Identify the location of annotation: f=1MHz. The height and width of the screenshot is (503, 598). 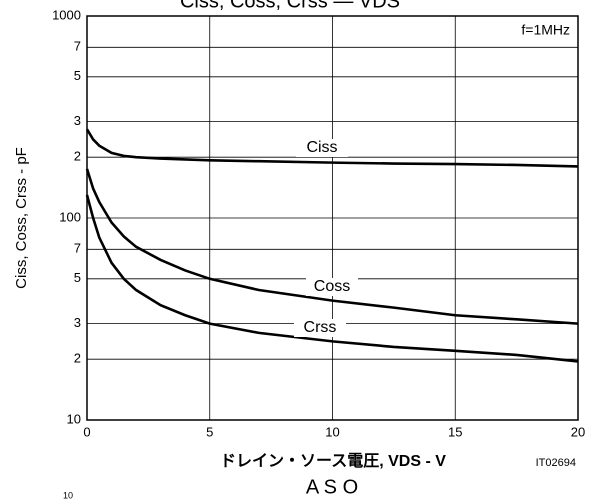
(545, 30).